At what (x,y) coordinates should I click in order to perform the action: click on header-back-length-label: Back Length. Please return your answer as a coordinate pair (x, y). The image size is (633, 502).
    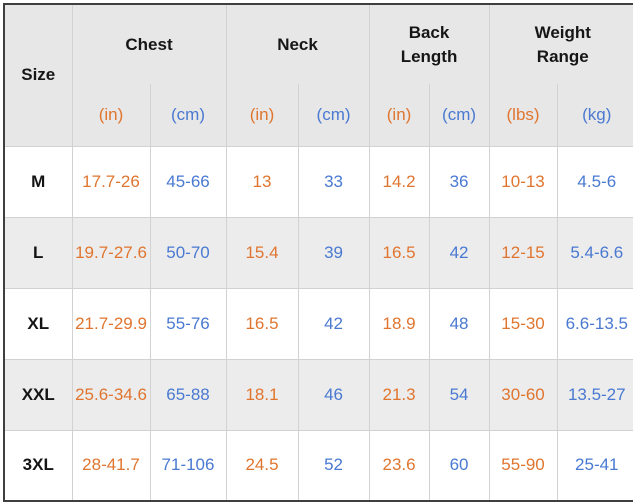
    Looking at the image, I should click on (429, 44).